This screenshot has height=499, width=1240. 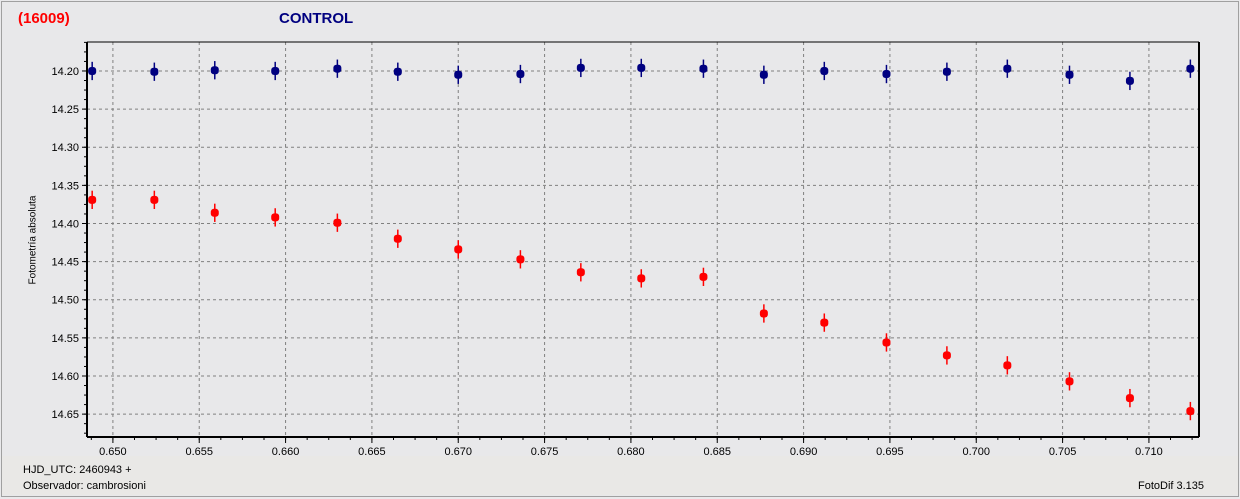 I want to click on x-tick-label: 0.655, so click(x=199, y=452).